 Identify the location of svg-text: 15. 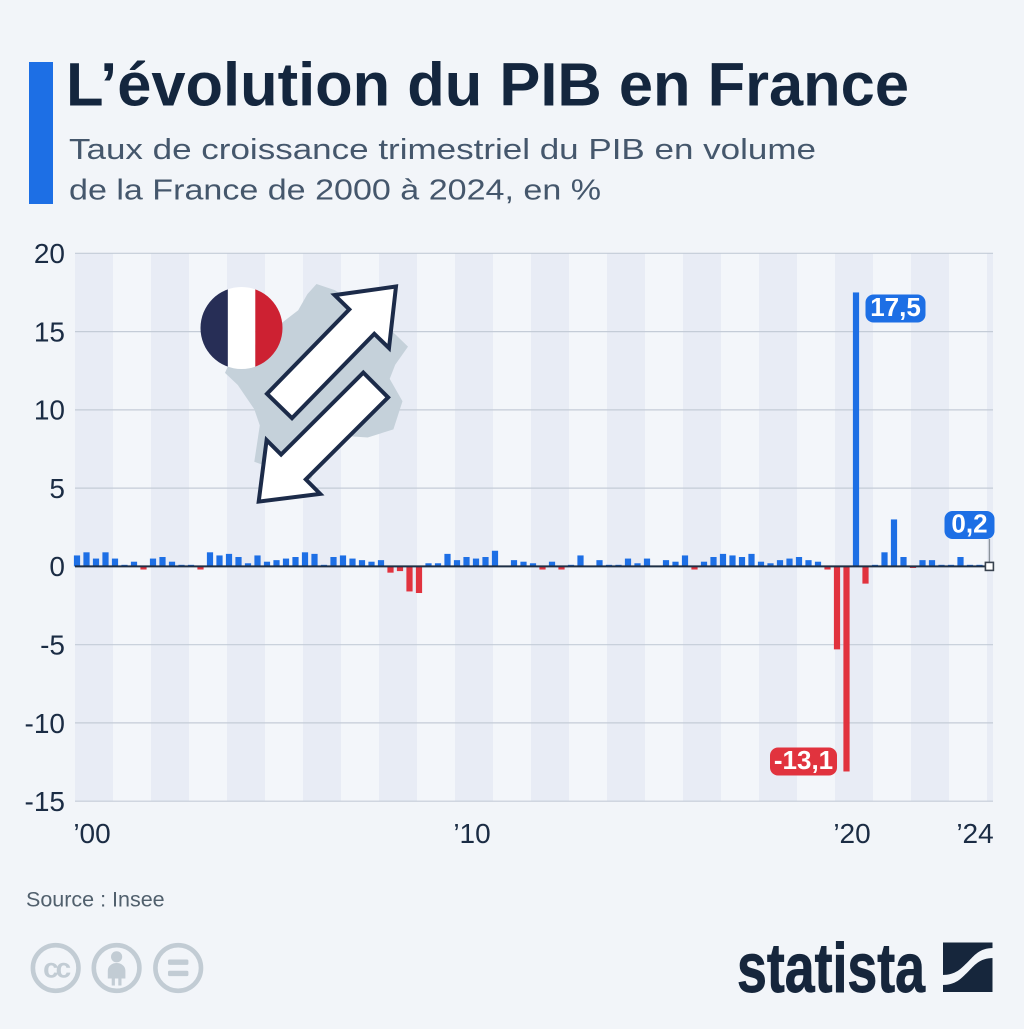
(49, 331).